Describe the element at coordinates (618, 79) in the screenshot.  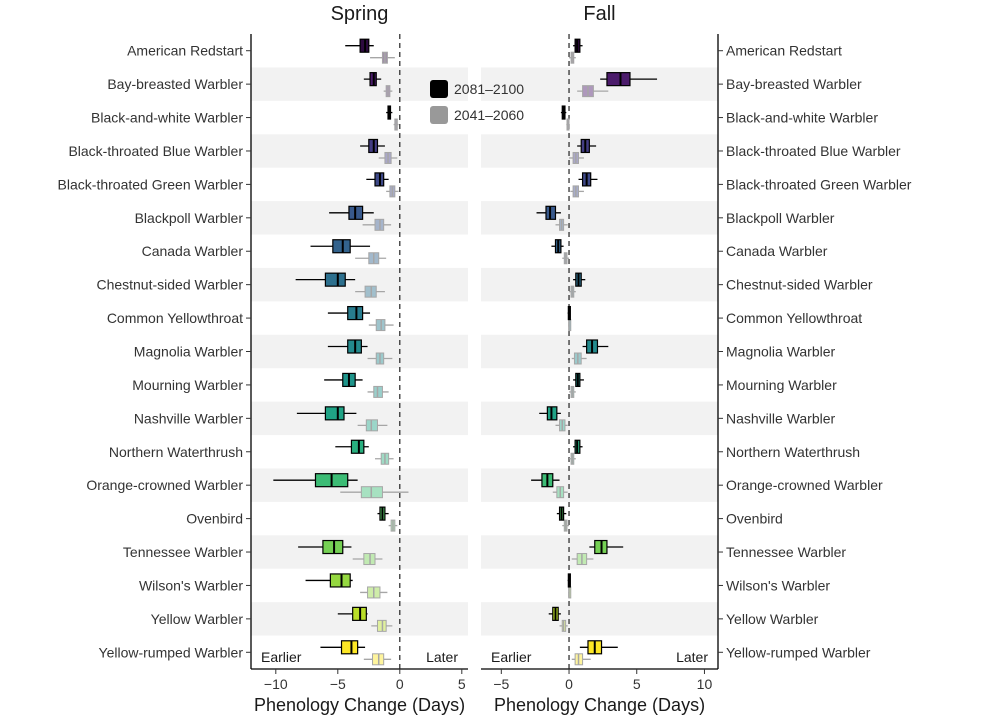
I see `fall-late-box-bay-breasted-warbler` at that location.